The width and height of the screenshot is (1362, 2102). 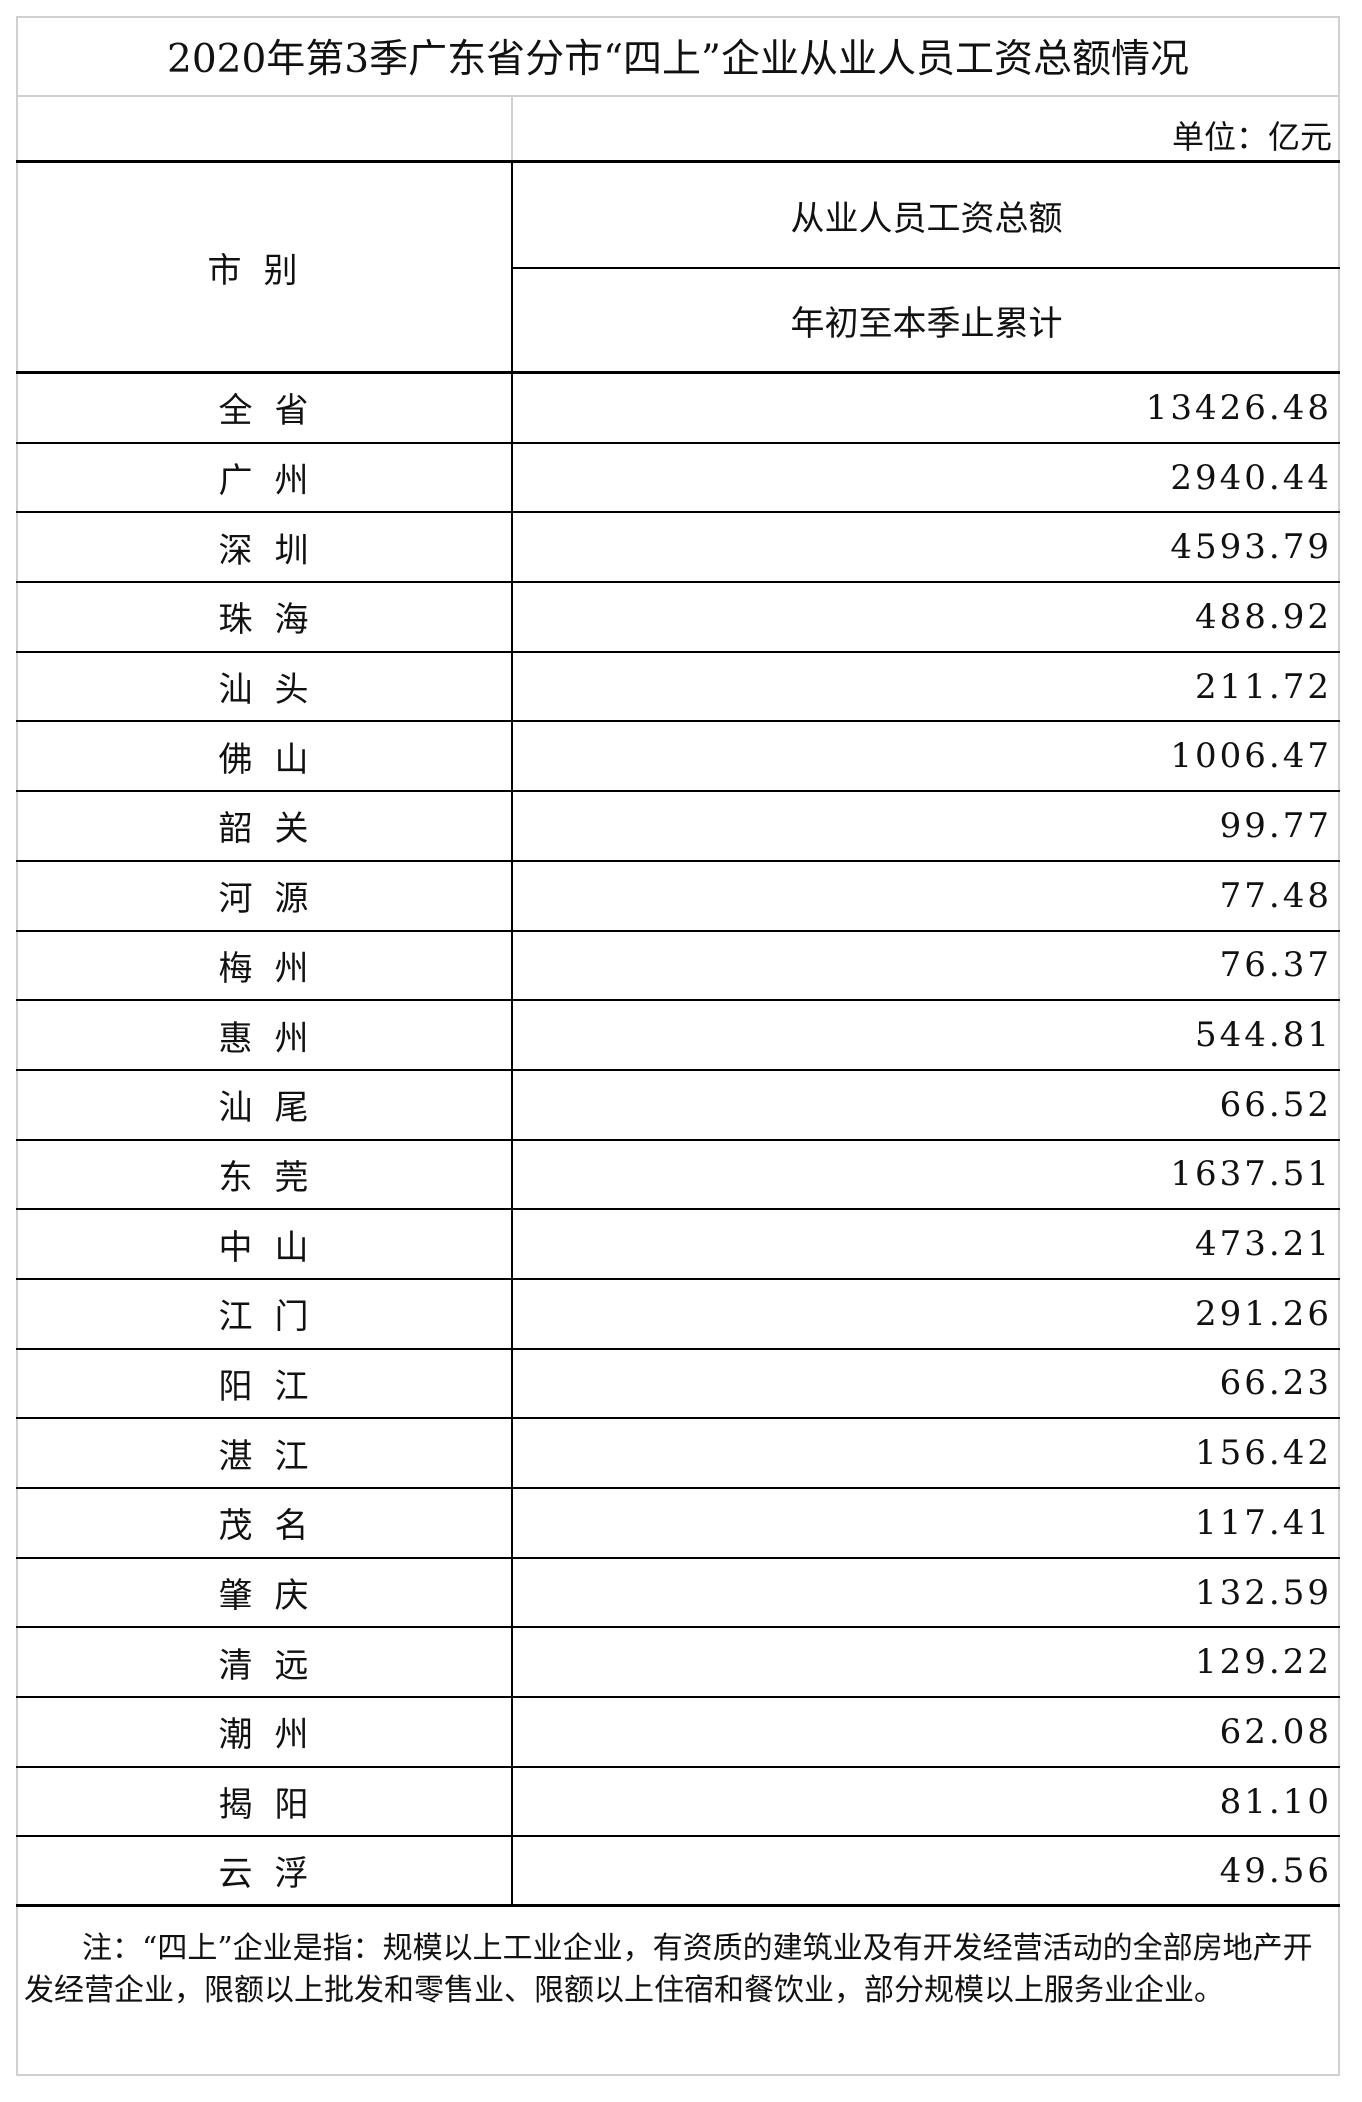 I want to click on value-cell: 1006.47, so click(x=925, y=756).